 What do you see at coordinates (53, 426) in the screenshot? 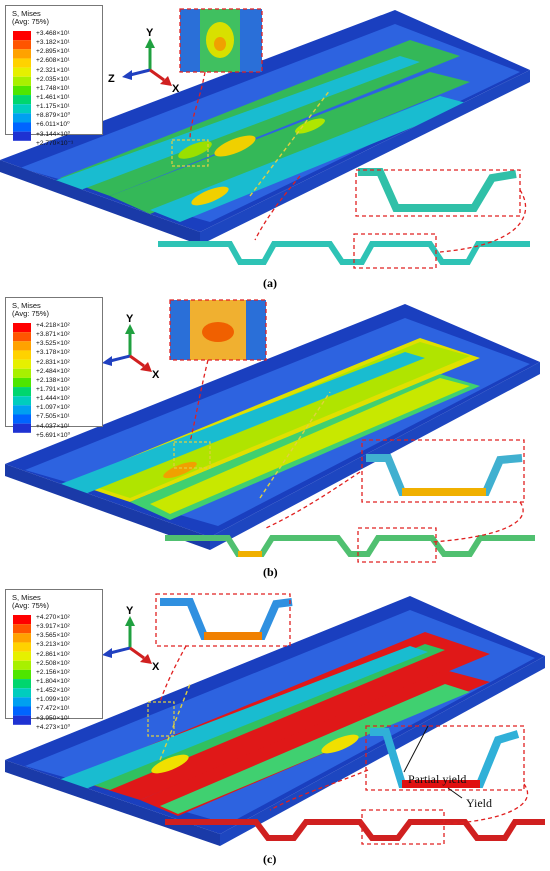
I see `legend-value: +4.037×10¹` at bounding box center [53, 426].